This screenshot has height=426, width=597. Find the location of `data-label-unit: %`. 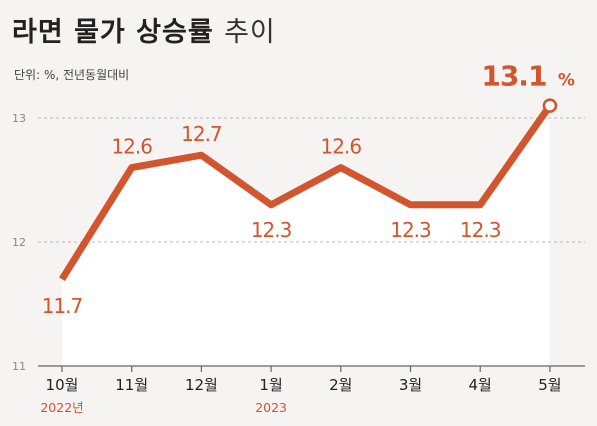

data-label-unit: % is located at coordinates (566, 81).